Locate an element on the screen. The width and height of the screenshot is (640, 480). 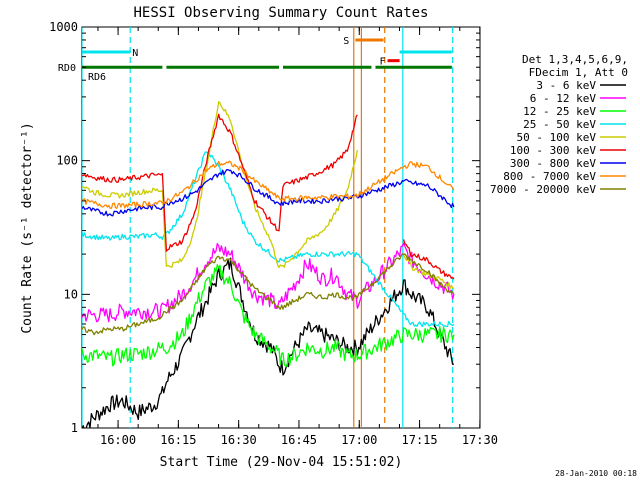
footer-timestamp: 28-Jan-2010 00:18 is located at coordinates (596, 473).